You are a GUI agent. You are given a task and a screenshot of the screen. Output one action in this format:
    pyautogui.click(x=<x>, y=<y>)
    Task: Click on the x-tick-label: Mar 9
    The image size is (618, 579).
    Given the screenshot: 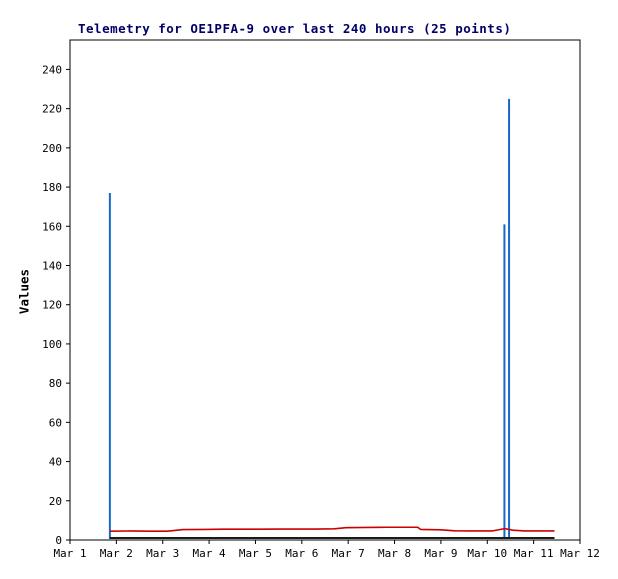 What is the action you would take?
    pyautogui.click(x=440, y=553)
    